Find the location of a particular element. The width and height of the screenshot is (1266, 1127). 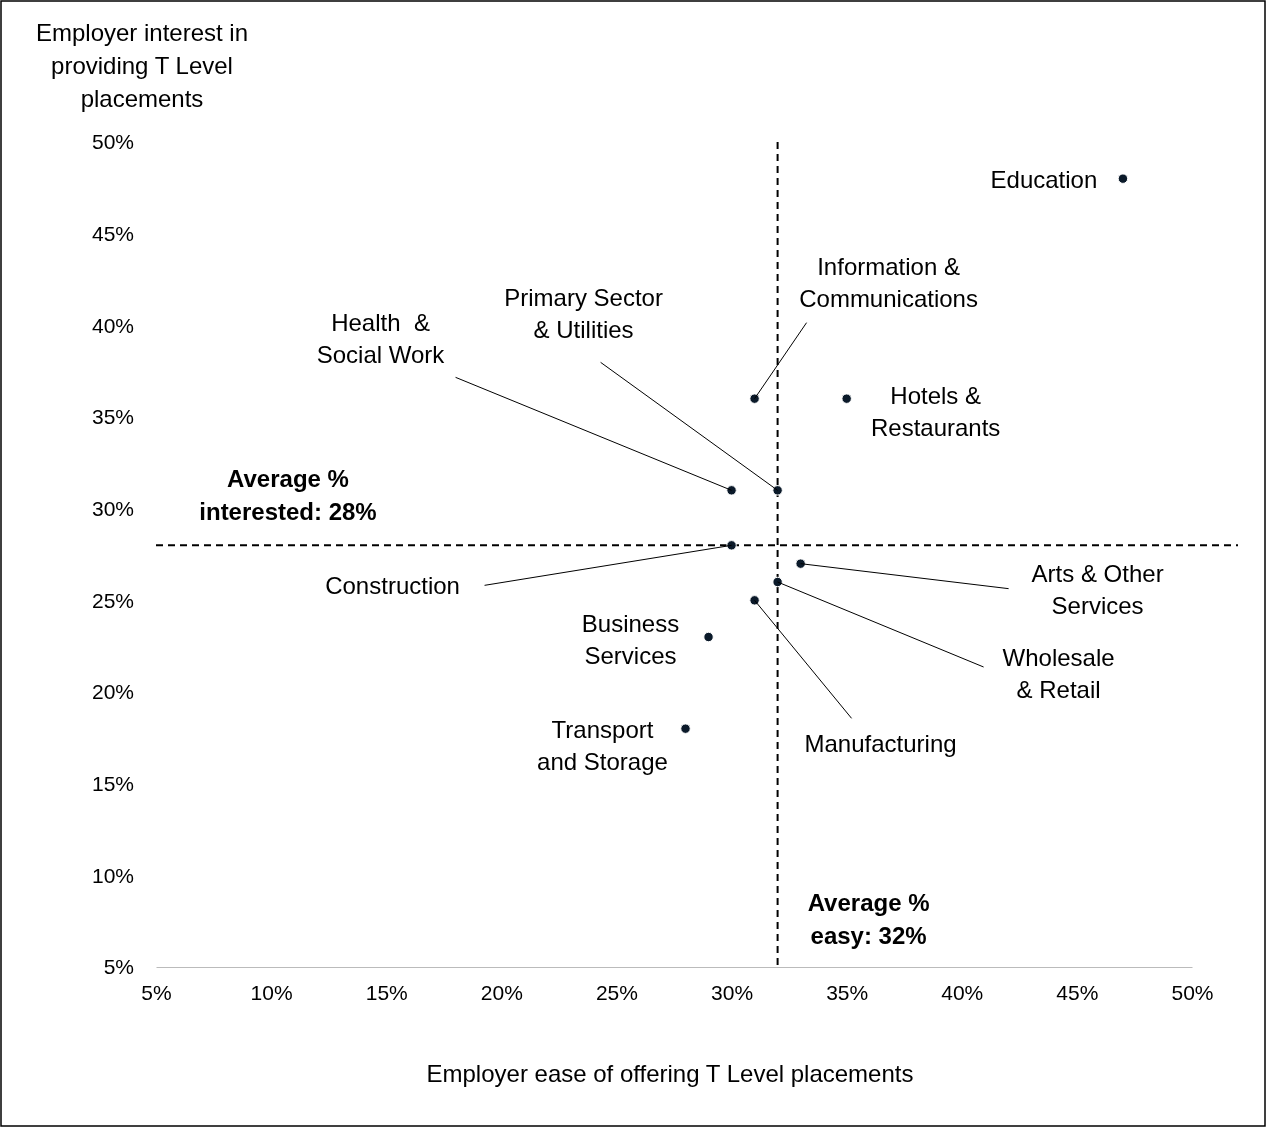

y-tick-label: 25% is located at coordinates (112, 600).